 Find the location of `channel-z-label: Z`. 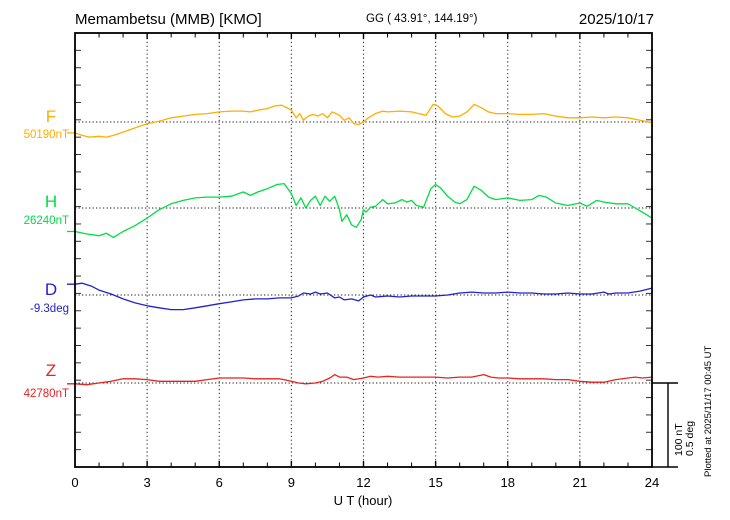

channel-z-label: Z is located at coordinates (51, 370).